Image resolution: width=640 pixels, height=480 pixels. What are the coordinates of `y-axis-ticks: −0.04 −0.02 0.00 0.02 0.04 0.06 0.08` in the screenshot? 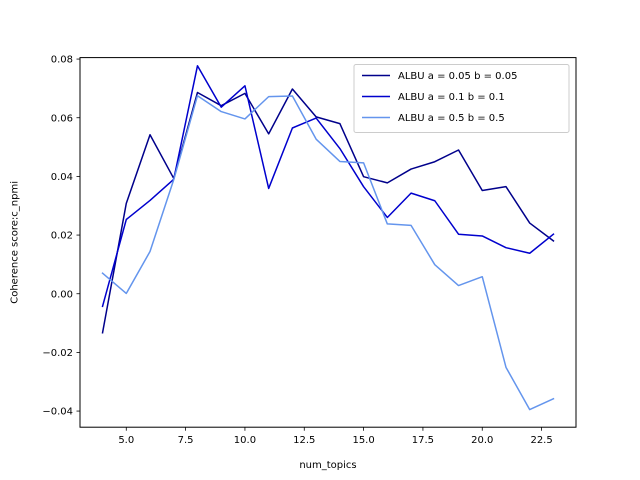 It's located at (61, 236).